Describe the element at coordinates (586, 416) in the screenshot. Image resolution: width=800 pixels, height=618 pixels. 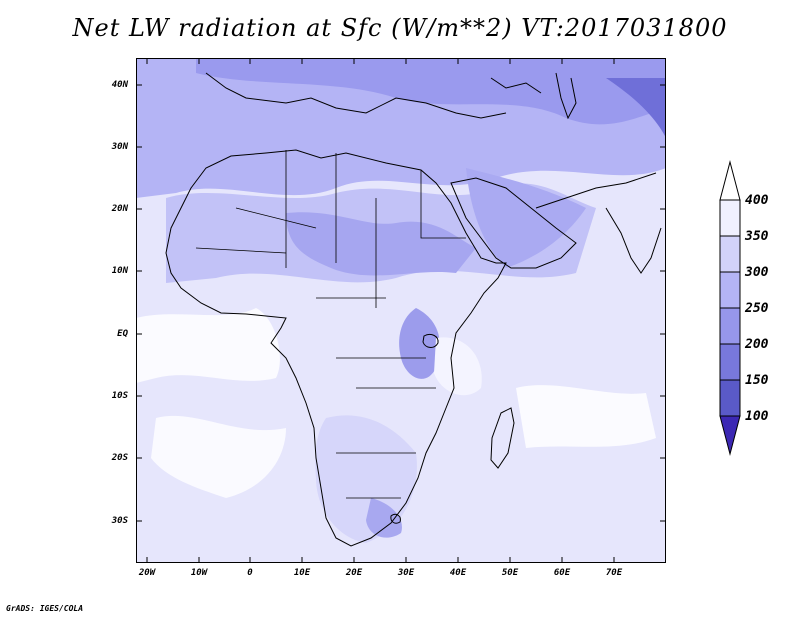
I see `field-indian-clear` at that location.